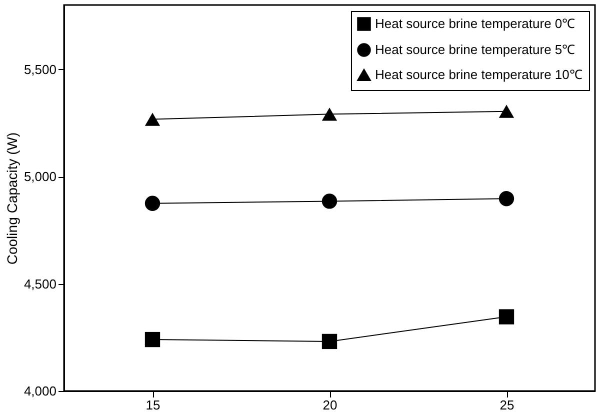 Image resolution: width=600 pixels, height=417 pixels. I want to click on x-tick-label: 25, so click(507, 405).